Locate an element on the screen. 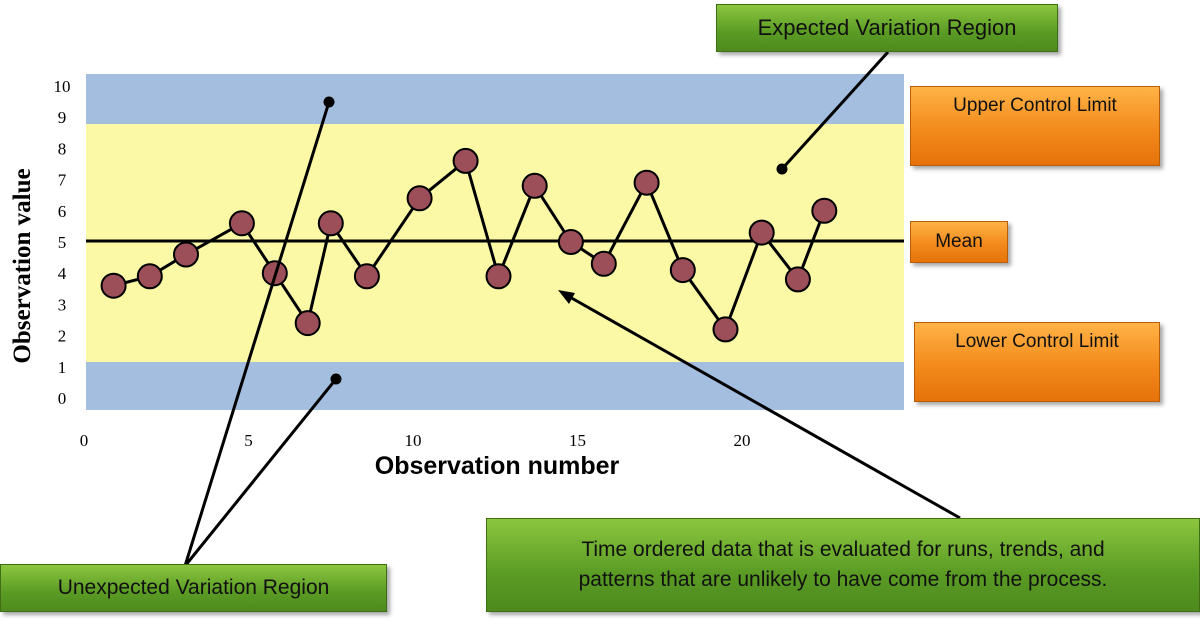 Image resolution: width=1200 pixels, height=630 pixels. expected-variation-region-label: Expected Variation Region is located at coordinates (887, 28).